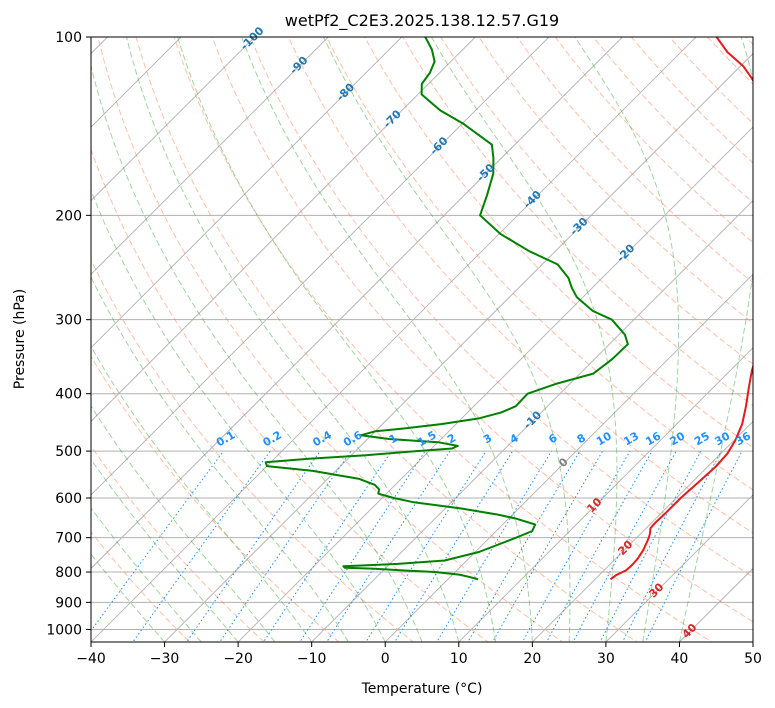 The height and width of the screenshot is (708, 775). I want to click on y-tick-label: 800, so click(68, 573).